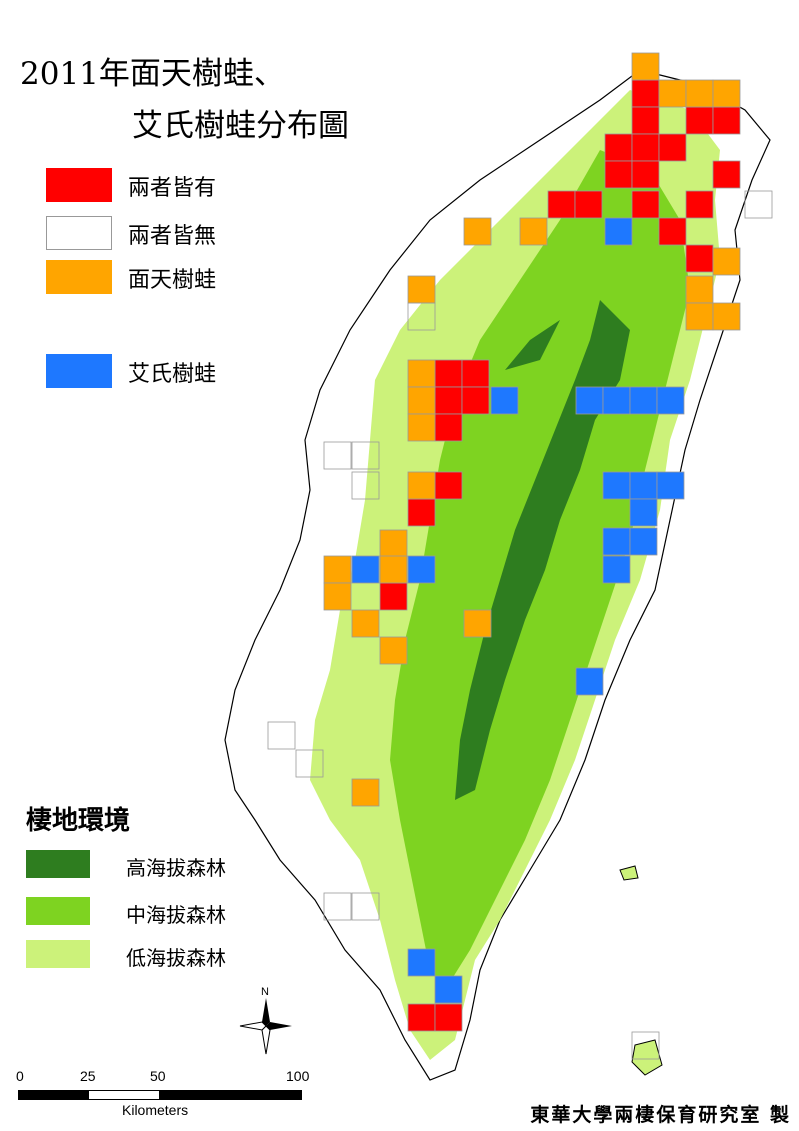 This screenshot has height=1131, width=799. Describe the element at coordinates (542, 550) in the screenshot. I see `high-forest` at that location.